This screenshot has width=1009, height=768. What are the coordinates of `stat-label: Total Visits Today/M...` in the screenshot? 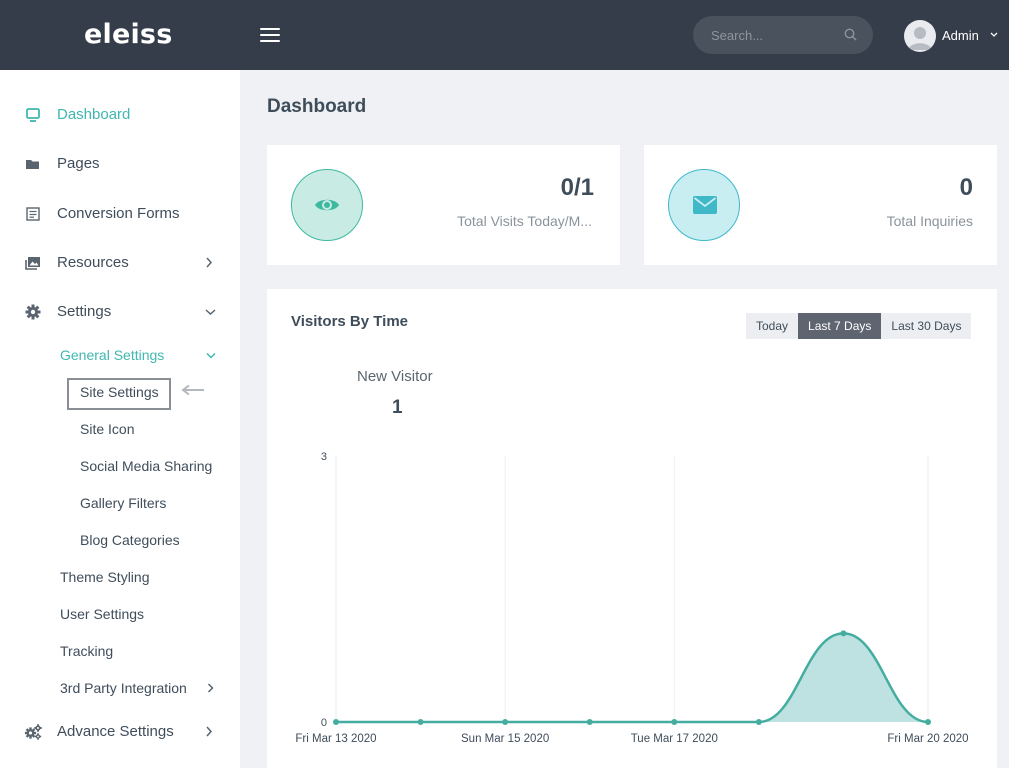 It's located at (524, 221).